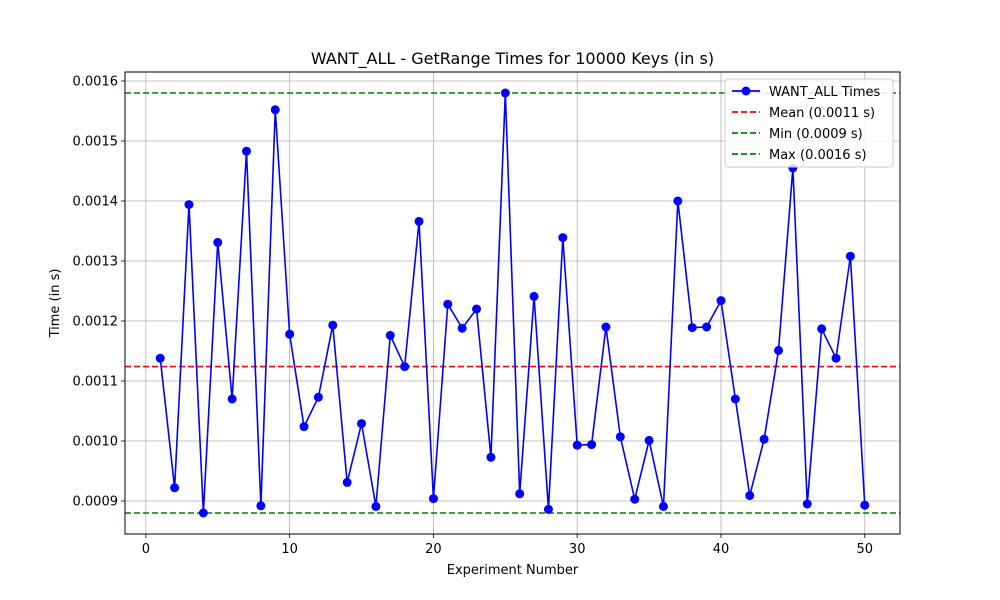 The height and width of the screenshot is (600, 1000). What do you see at coordinates (577, 549) in the screenshot?
I see `x-tick-label: 30` at bounding box center [577, 549].